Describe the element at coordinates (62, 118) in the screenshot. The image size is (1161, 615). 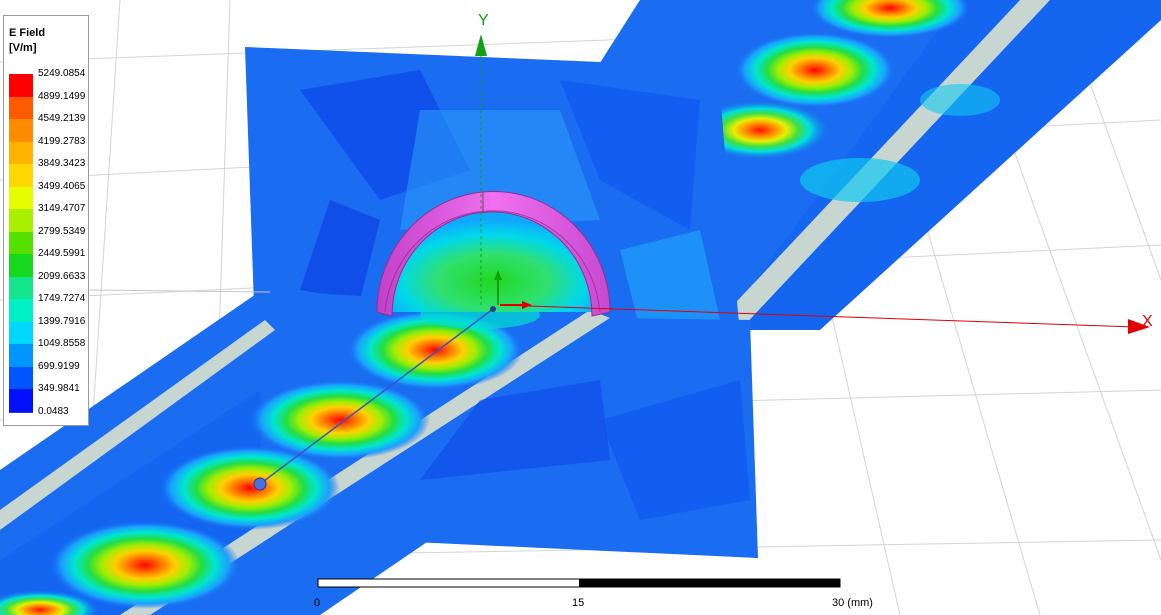
I see `legend-value-label: 4549.2139` at that location.